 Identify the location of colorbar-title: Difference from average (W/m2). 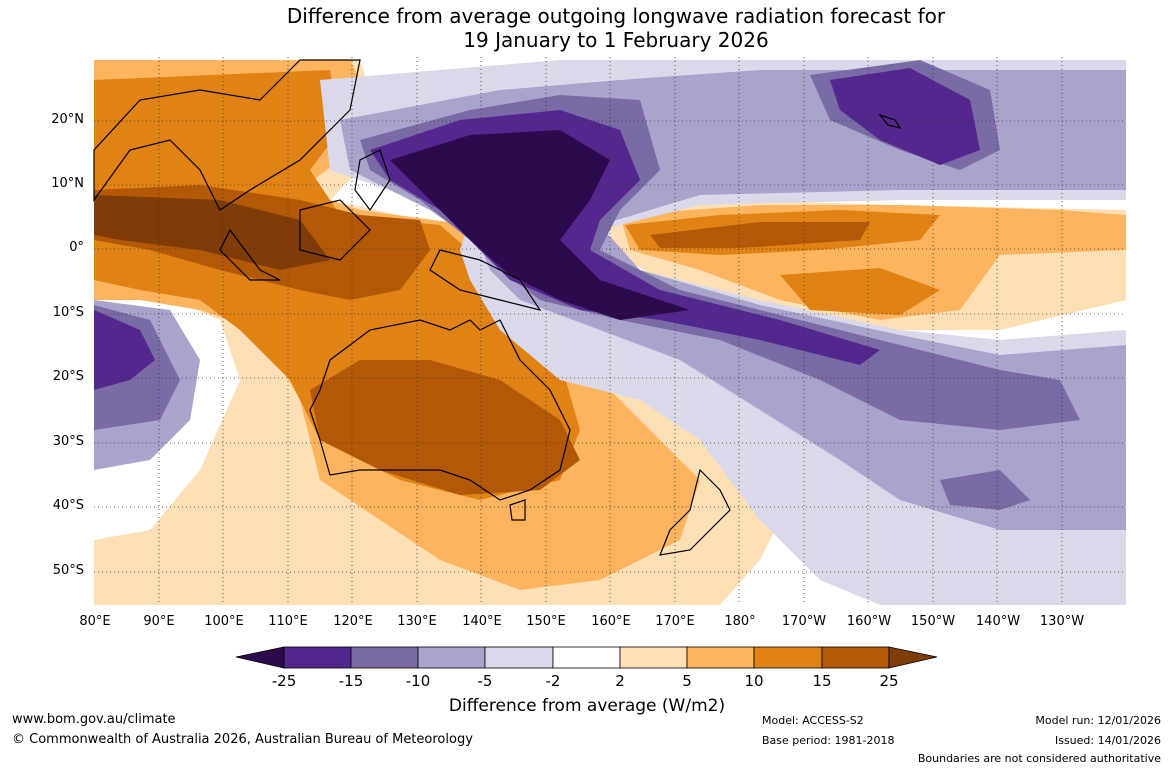
(587, 706).